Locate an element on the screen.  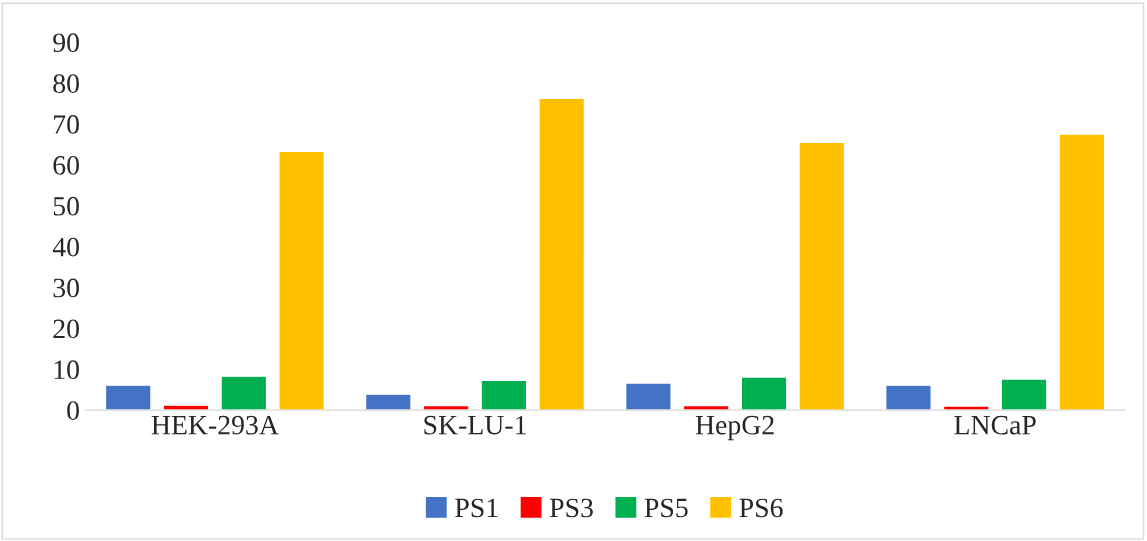
y-tick-label: 60 is located at coordinates (66, 165).